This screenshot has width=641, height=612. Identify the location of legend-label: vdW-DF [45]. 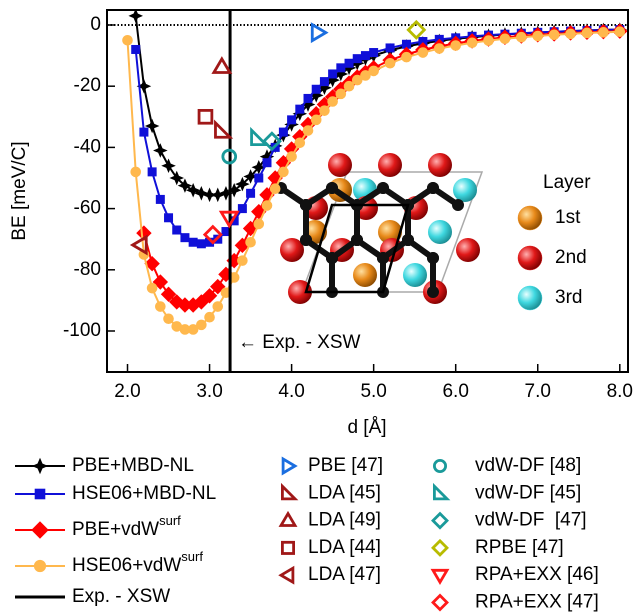
(528, 492).